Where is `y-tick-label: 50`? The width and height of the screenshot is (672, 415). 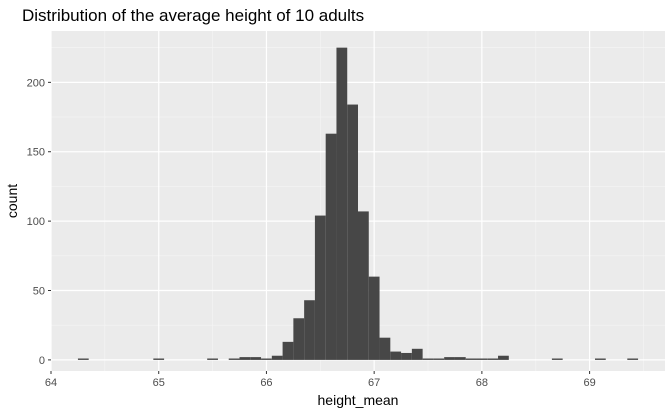
y-tick-label: 50 is located at coordinates (39, 292).